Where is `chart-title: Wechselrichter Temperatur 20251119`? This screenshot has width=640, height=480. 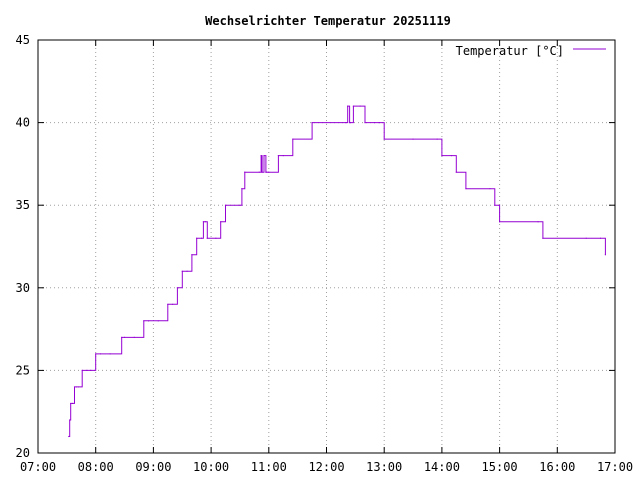
chart-title: Wechselrichter Temperatur 20251119 is located at coordinates (328, 21).